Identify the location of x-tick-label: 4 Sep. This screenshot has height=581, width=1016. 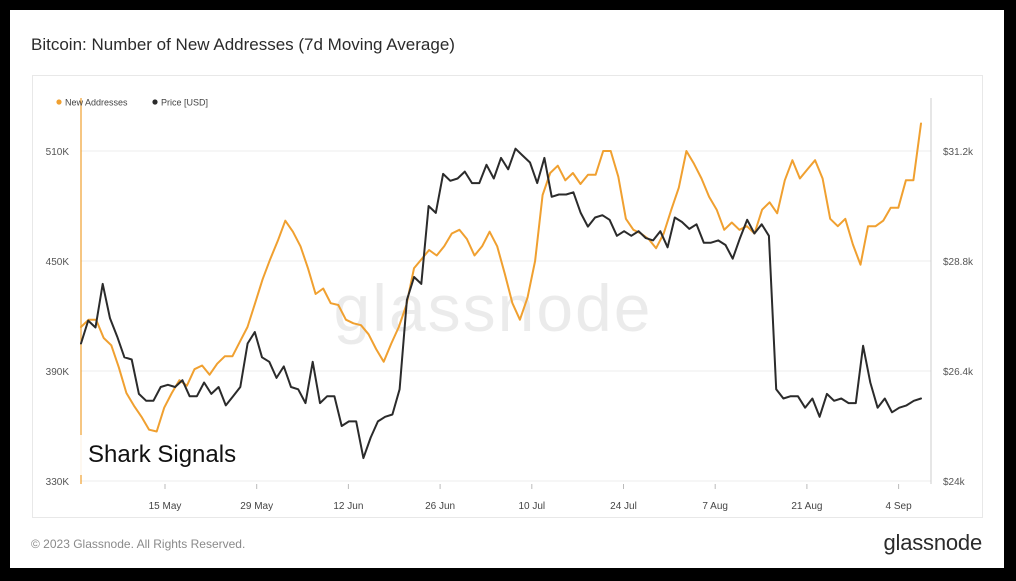
(899, 506).